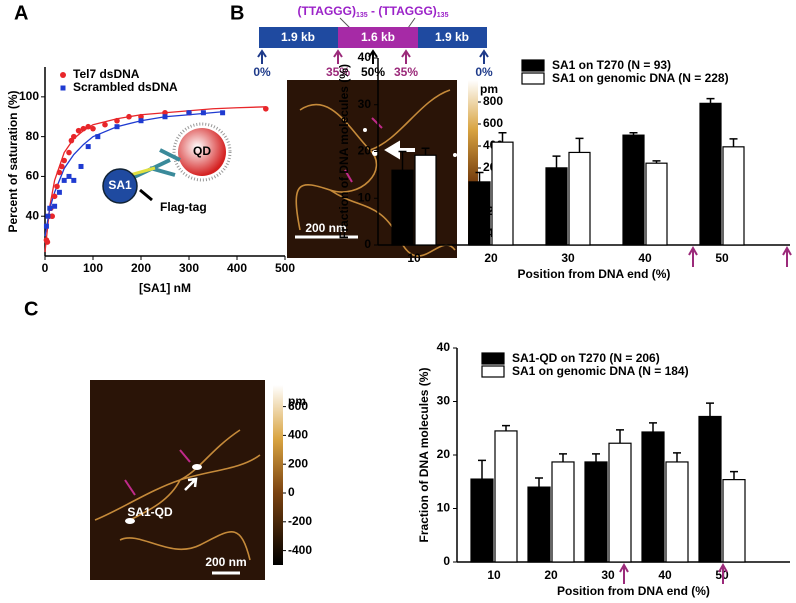 This screenshot has width=796, height=603. What do you see at coordinates (189, 268) in the screenshot?
I see `x-tick-label: 300` at bounding box center [189, 268].